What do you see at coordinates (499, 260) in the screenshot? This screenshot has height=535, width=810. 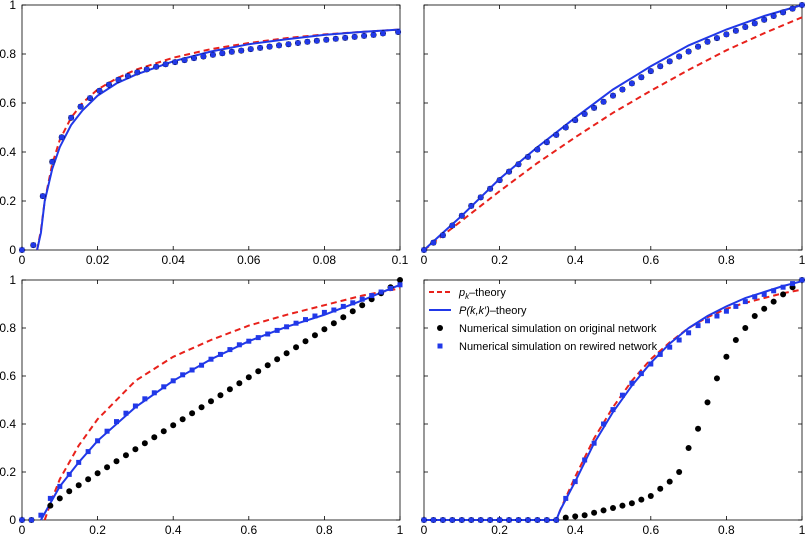 I see `x-tick-label: 0.2` at bounding box center [499, 260].